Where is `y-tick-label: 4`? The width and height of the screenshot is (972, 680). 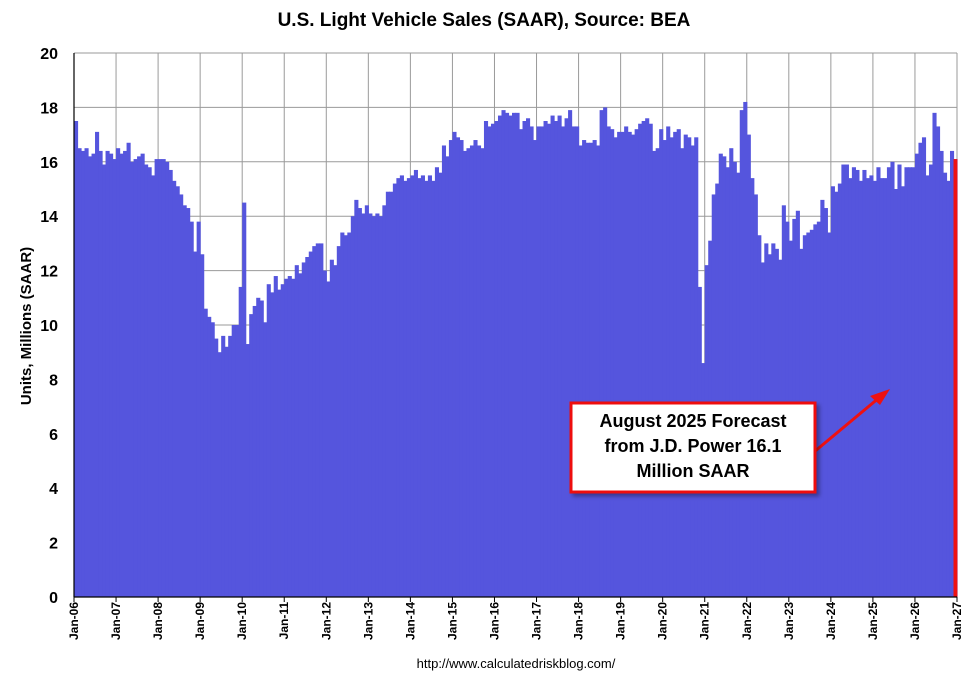
y-tick-label: 4 is located at coordinates (53, 489).